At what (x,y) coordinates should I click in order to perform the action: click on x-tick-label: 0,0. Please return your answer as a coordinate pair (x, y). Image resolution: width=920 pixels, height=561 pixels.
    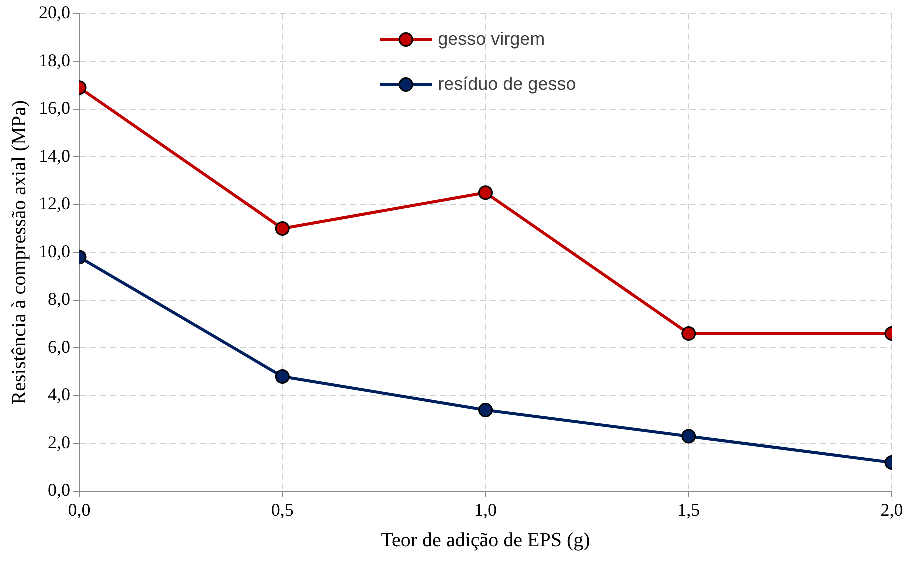
    Looking at the image, I should click on (79, 510).